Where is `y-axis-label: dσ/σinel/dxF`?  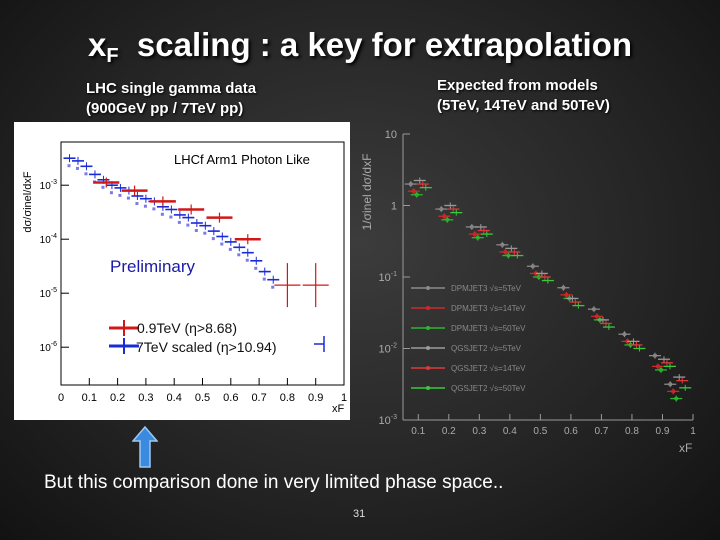 y-axis-label: dσ/σinel/dxF is located at coordinates (28, 202).